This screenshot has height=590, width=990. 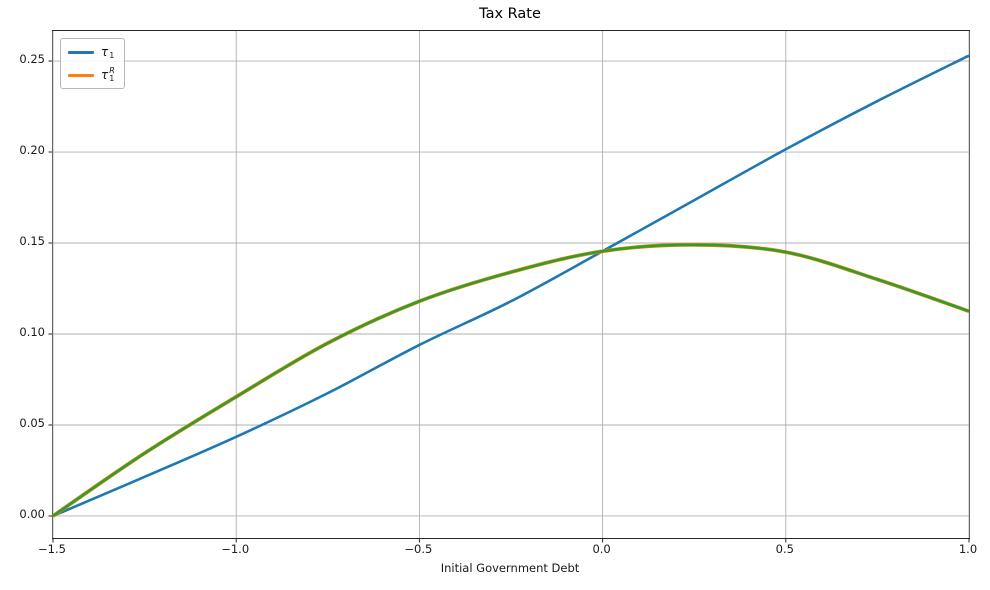 What do you see at coordinates (968, 549) in the screenshot?
I see `x-tick-label: 1.0` at bounding box center [968, 549].